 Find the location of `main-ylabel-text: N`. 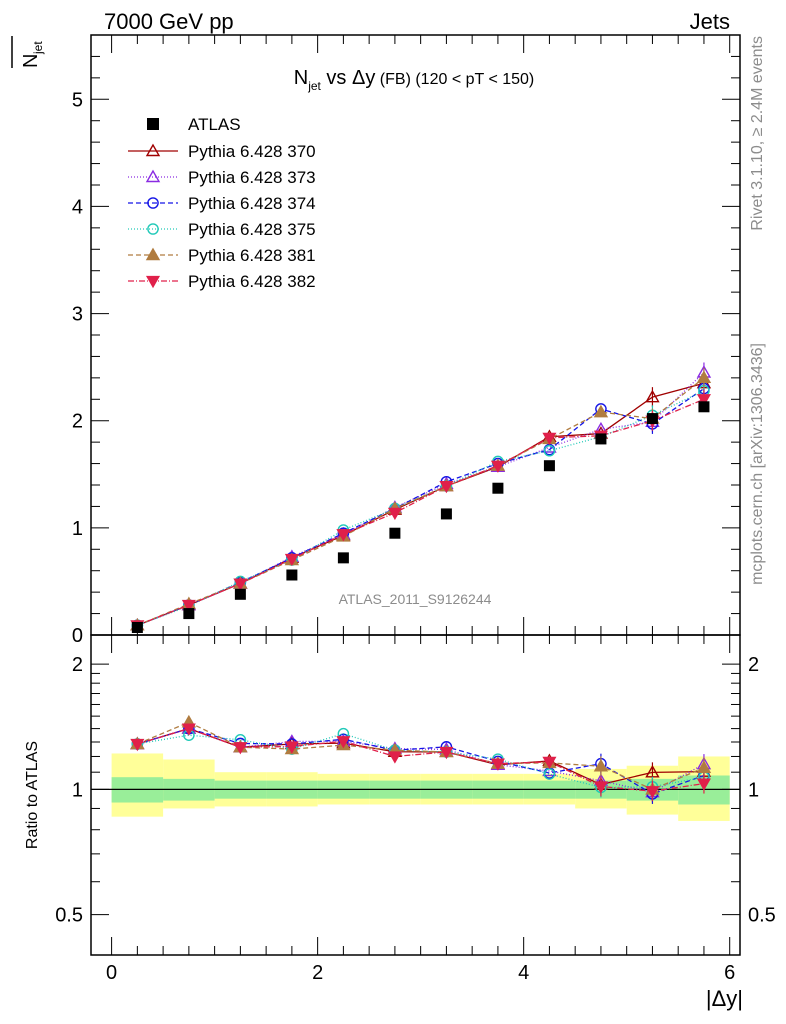

main-ylabel-text: N is located at coordinates (31, 61).